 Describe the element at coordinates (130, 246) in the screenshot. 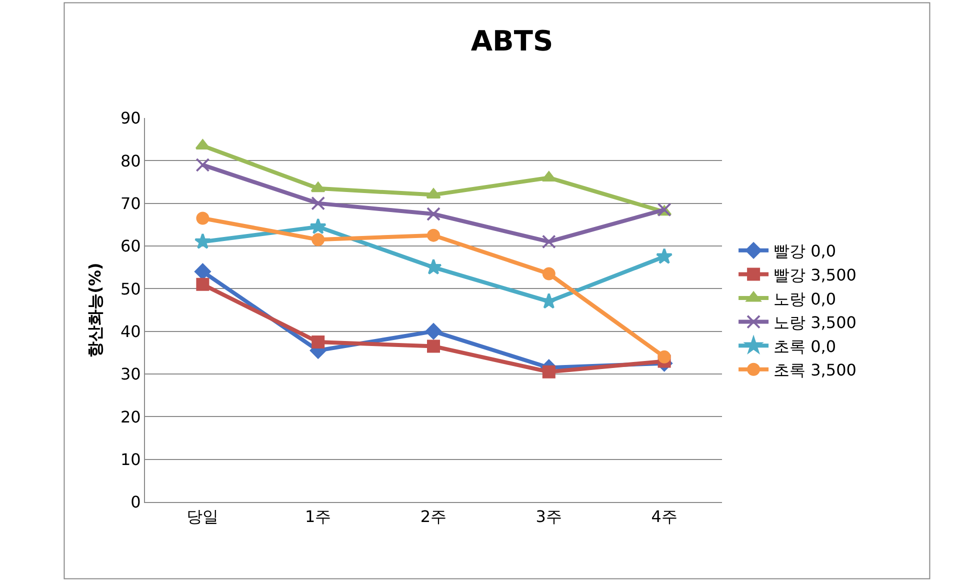

I see `y-tick-label: 60` at that location.